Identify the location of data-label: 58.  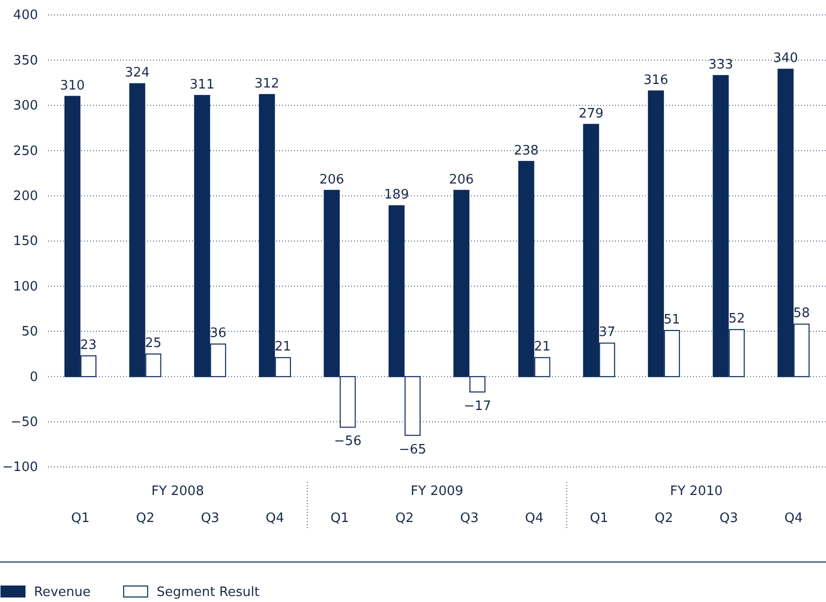
(801, 314).